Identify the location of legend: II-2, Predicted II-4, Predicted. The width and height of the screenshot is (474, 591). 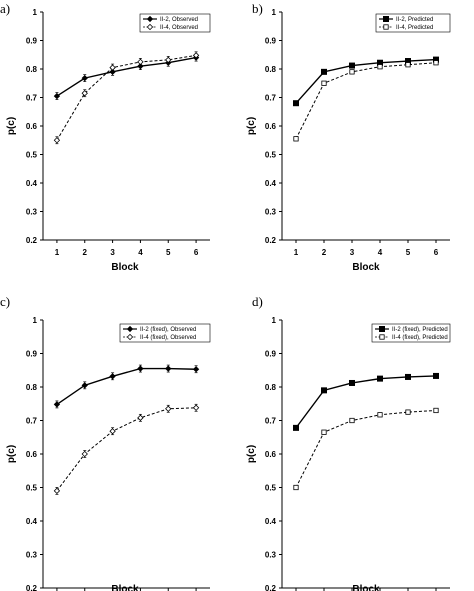
(413, 23).